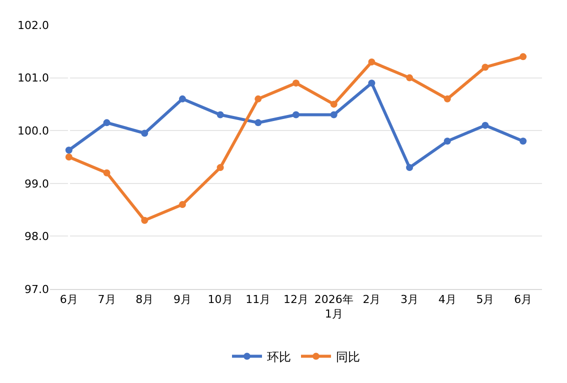 Image resolution: width=567 pixels, height=383 pixels. Describe the element at coordinates (36, 289) in the screenshot. I see `y-tick-label: 97.0` at that location.